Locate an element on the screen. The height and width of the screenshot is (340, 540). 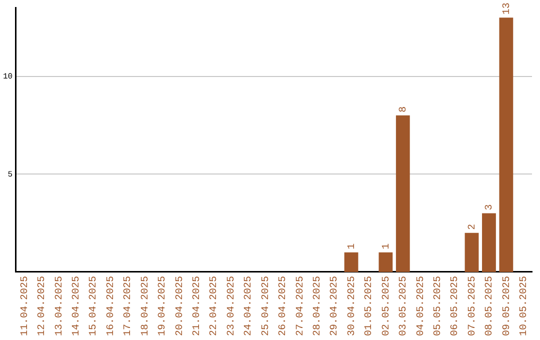
x-tick-label: 10.05.2025 is located at coordinates (524, 306).